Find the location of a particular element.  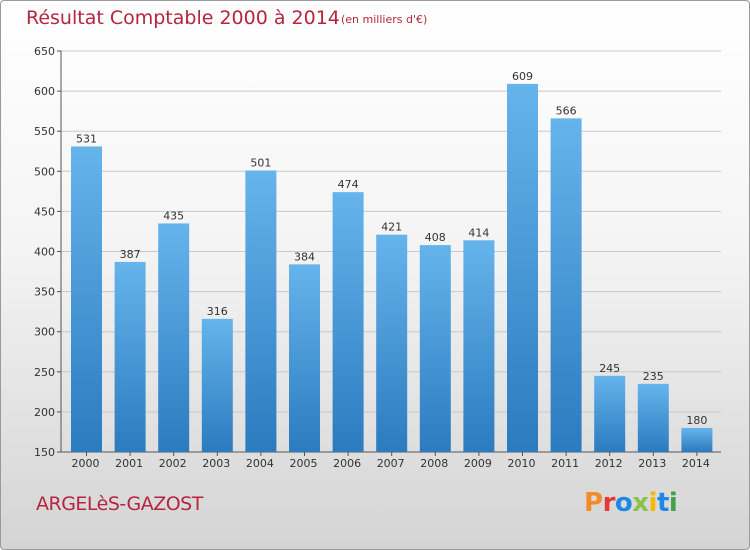

proxiti-logo: Proxiti is located at coordinates (631, 503).